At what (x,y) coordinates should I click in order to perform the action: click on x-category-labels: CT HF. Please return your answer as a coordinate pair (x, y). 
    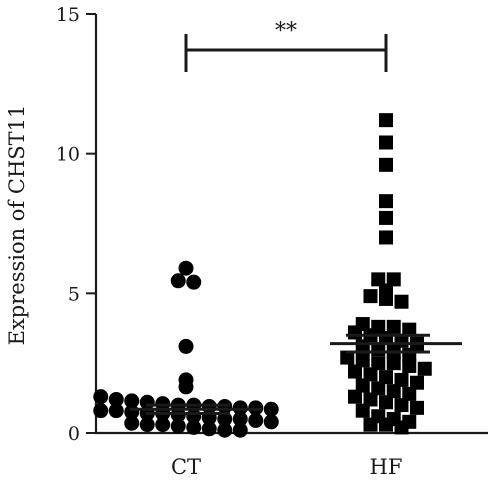
    Looking at the image, I should click on (286, 467).